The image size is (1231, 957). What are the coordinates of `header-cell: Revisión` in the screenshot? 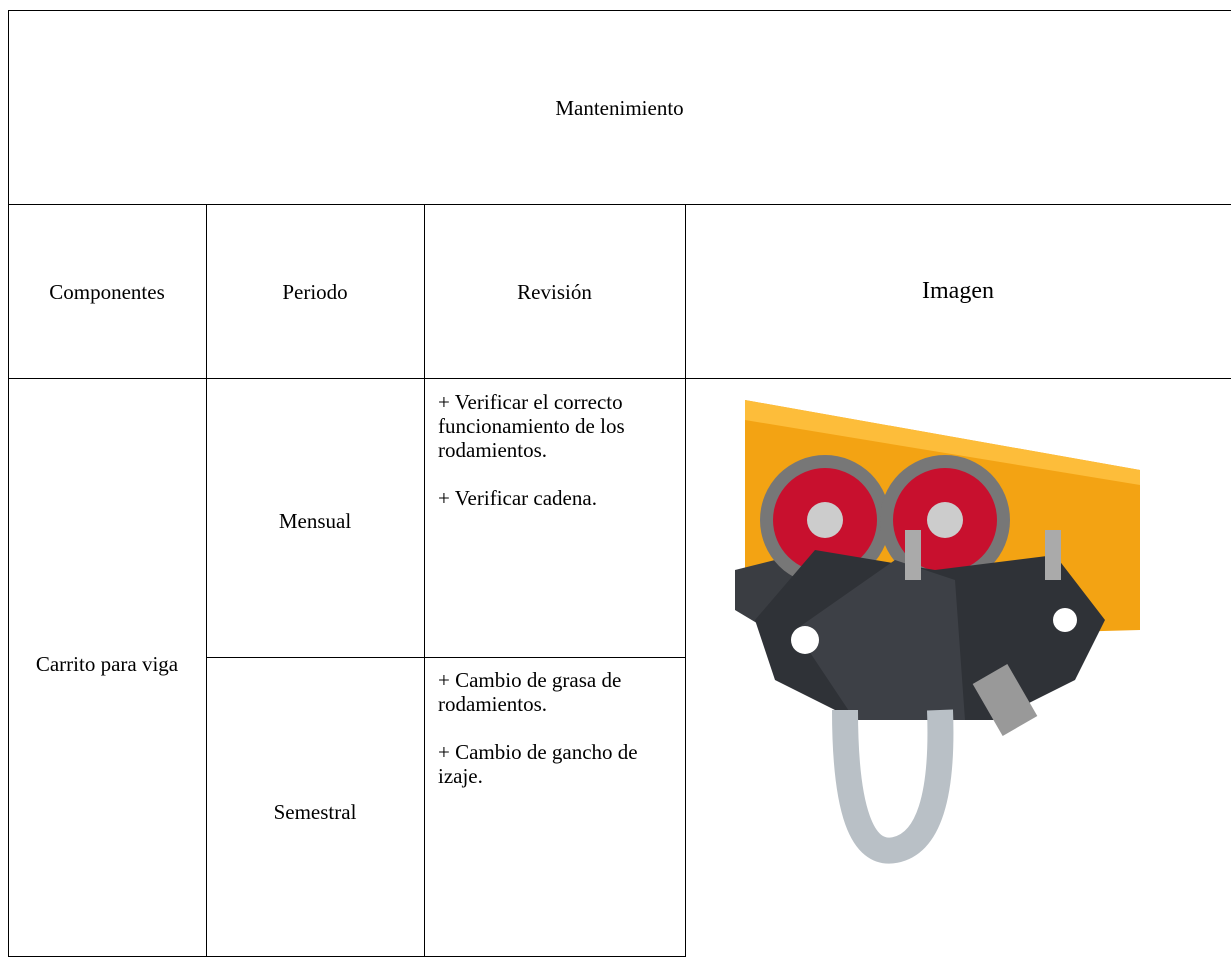 It's located at (554, 292).